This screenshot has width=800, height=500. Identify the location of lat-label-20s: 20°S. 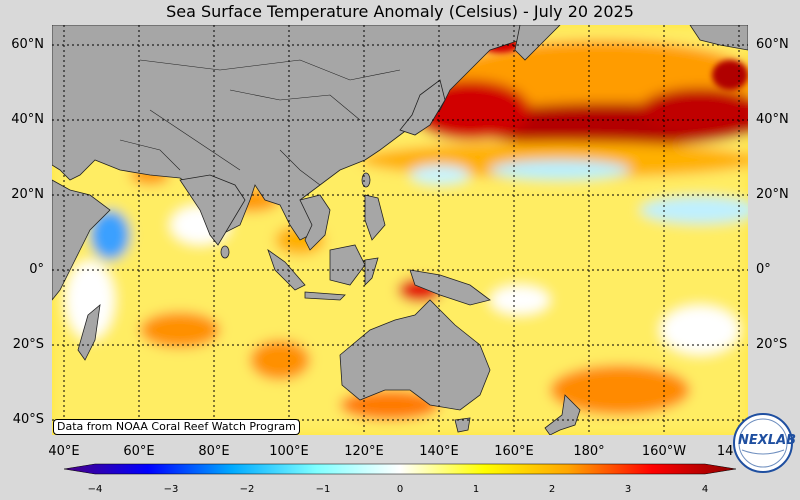
(28, 344).